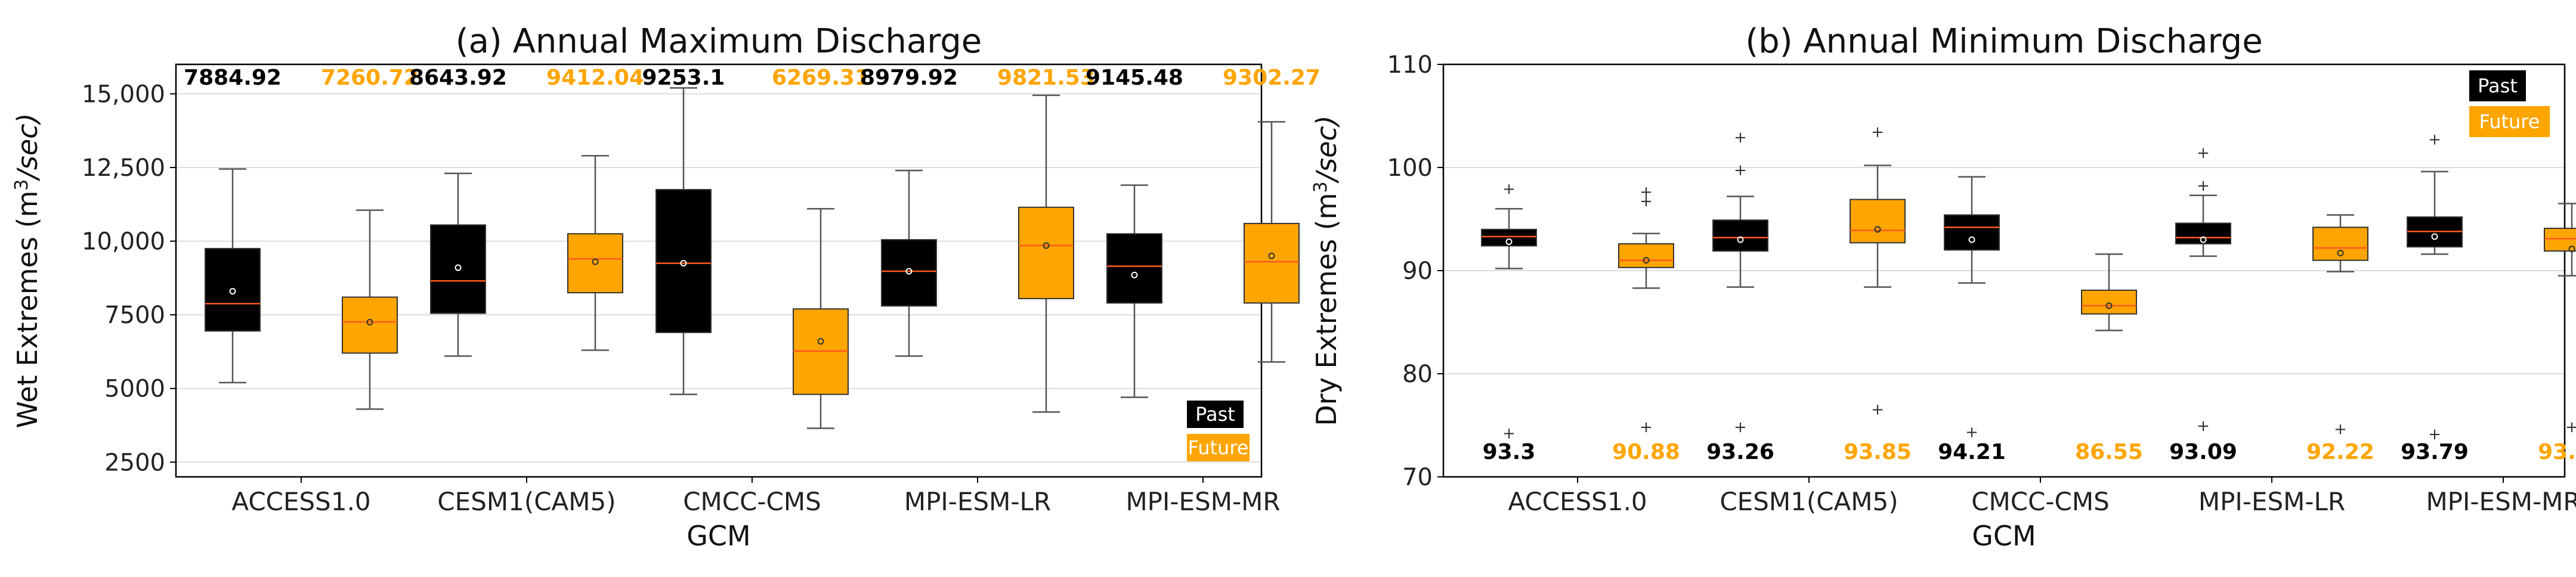 The image size is (2576, 577). What do you see at coordinates (2560, 319) in the screenshot?
I see `future-box-4: +` at bounding box center [2560, 319].